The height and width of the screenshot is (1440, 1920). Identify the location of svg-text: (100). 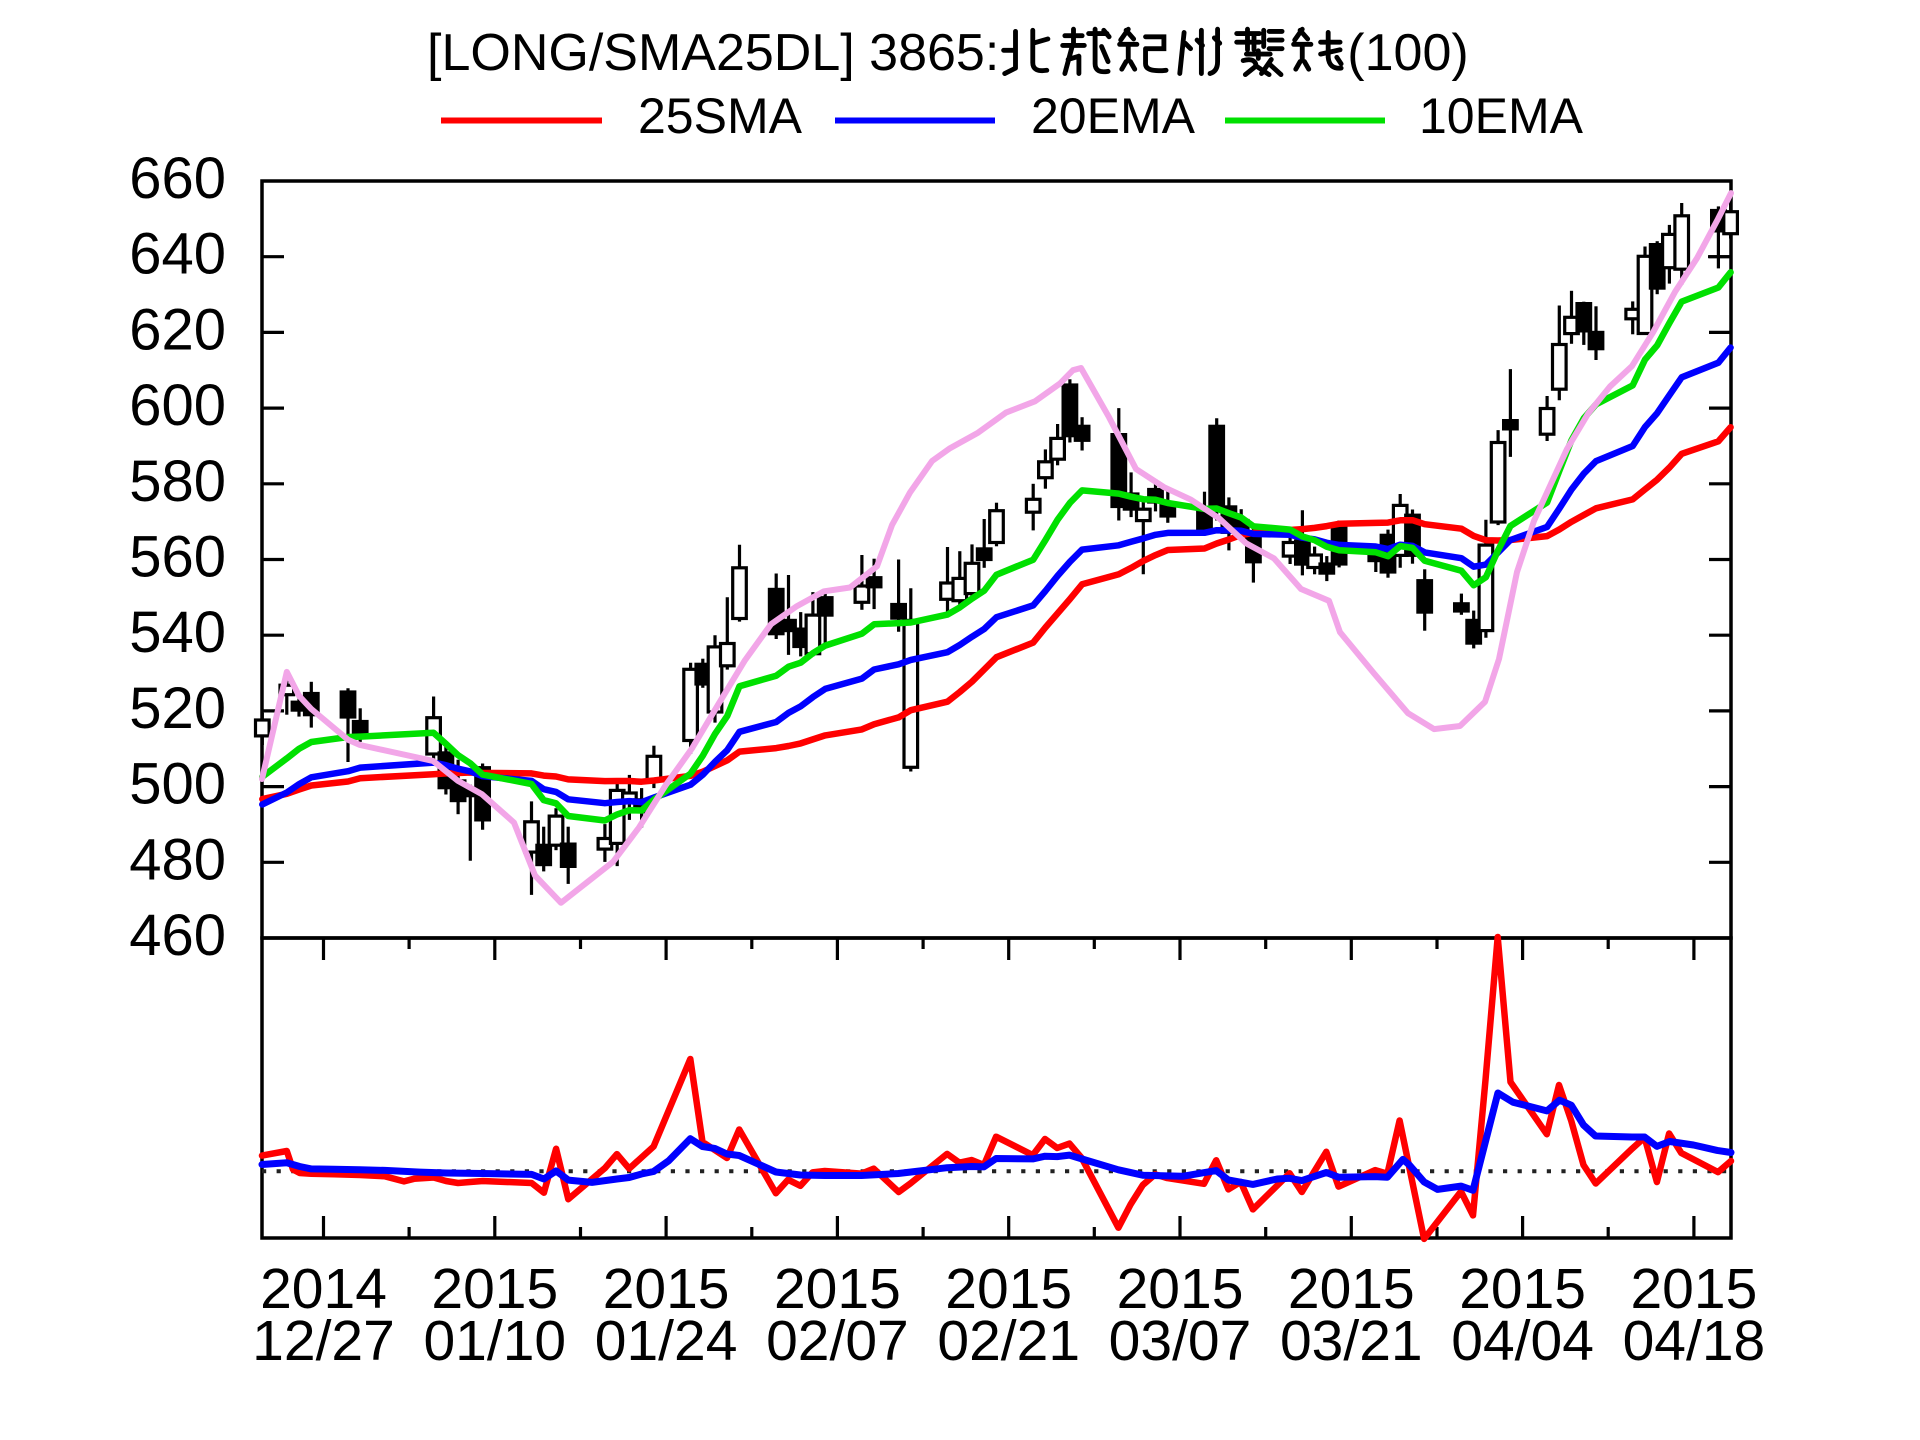
(1407, 53).